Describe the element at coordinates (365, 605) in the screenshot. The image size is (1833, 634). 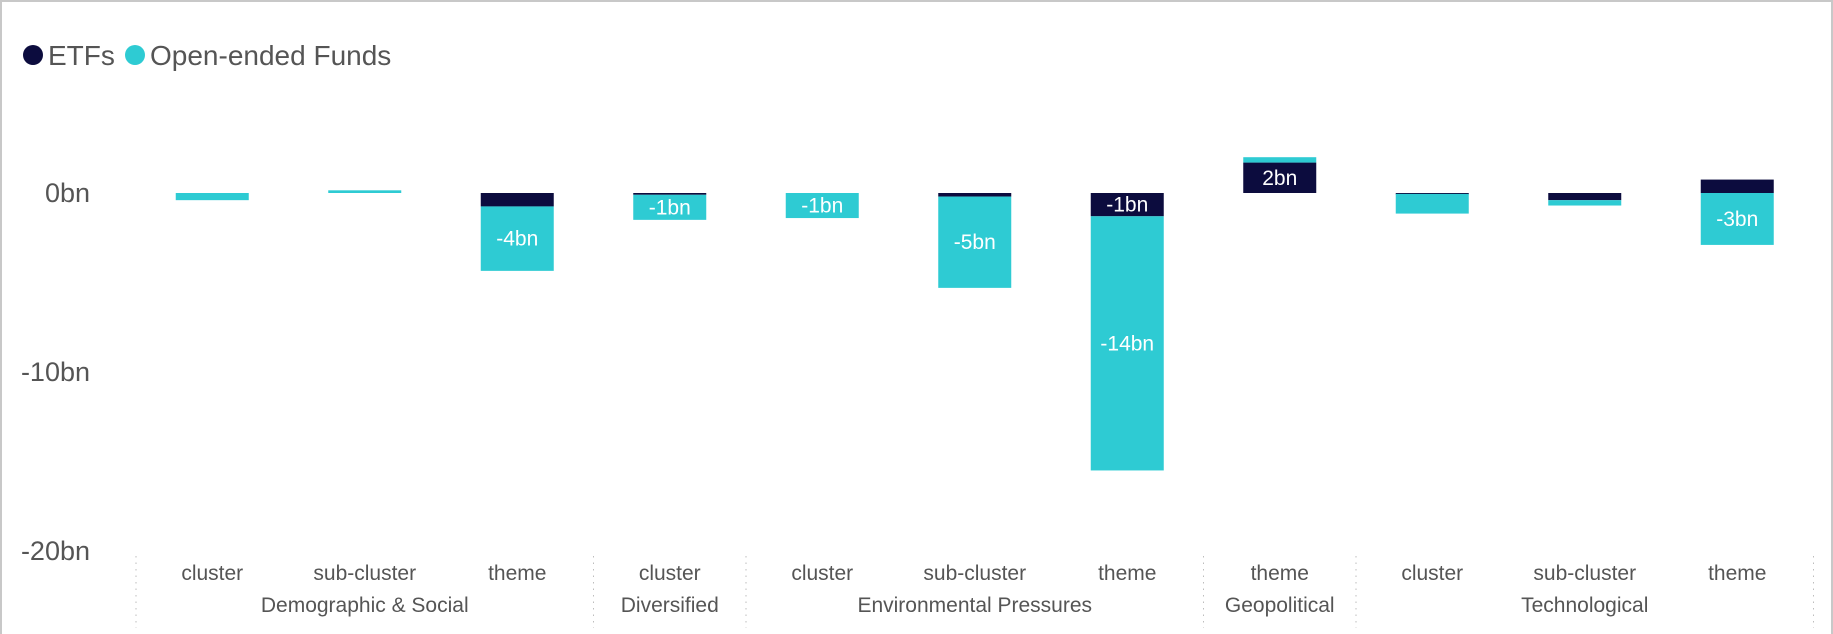
I see `x-group-label: Demographic & Social` at that location.